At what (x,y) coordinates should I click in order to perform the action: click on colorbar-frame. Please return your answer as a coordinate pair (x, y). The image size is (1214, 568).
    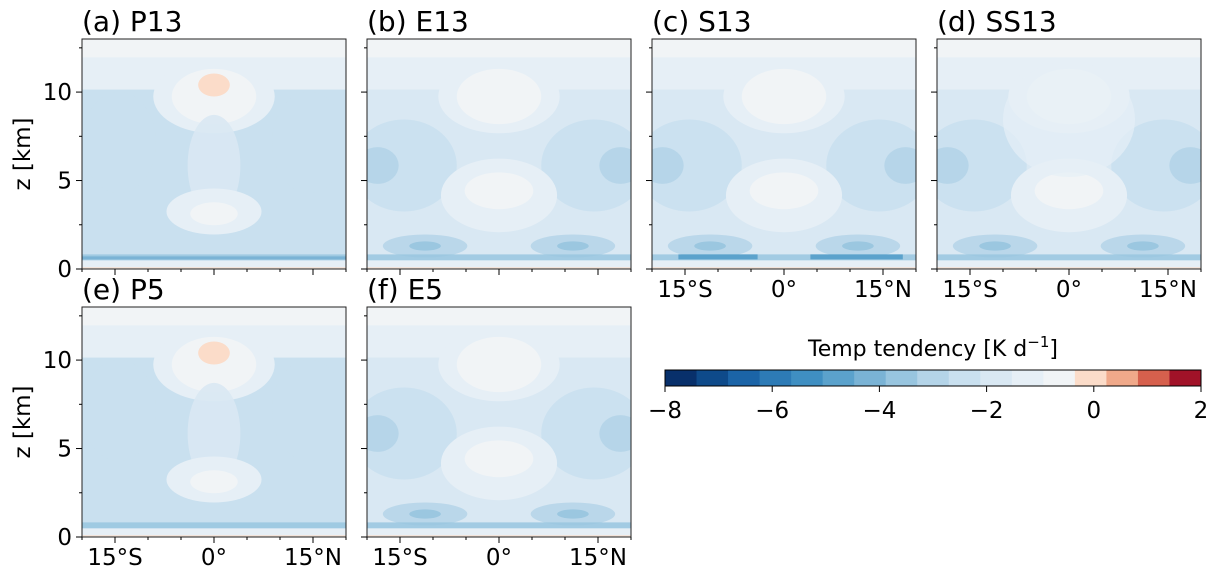
    Looking at the image, I should click on (933, 378).